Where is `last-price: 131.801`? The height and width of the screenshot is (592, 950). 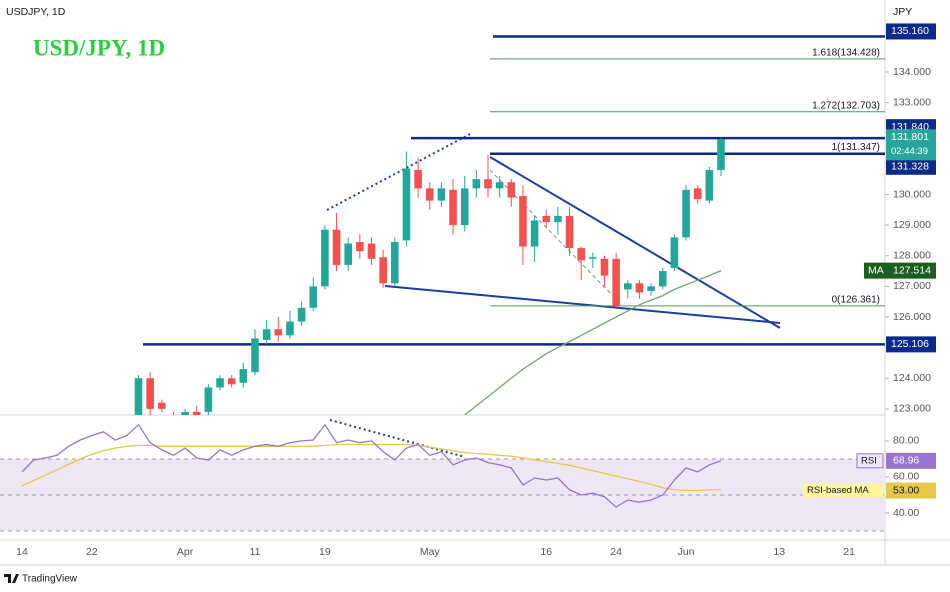 last-price: 131.801 is located at coordinates (910, 137).